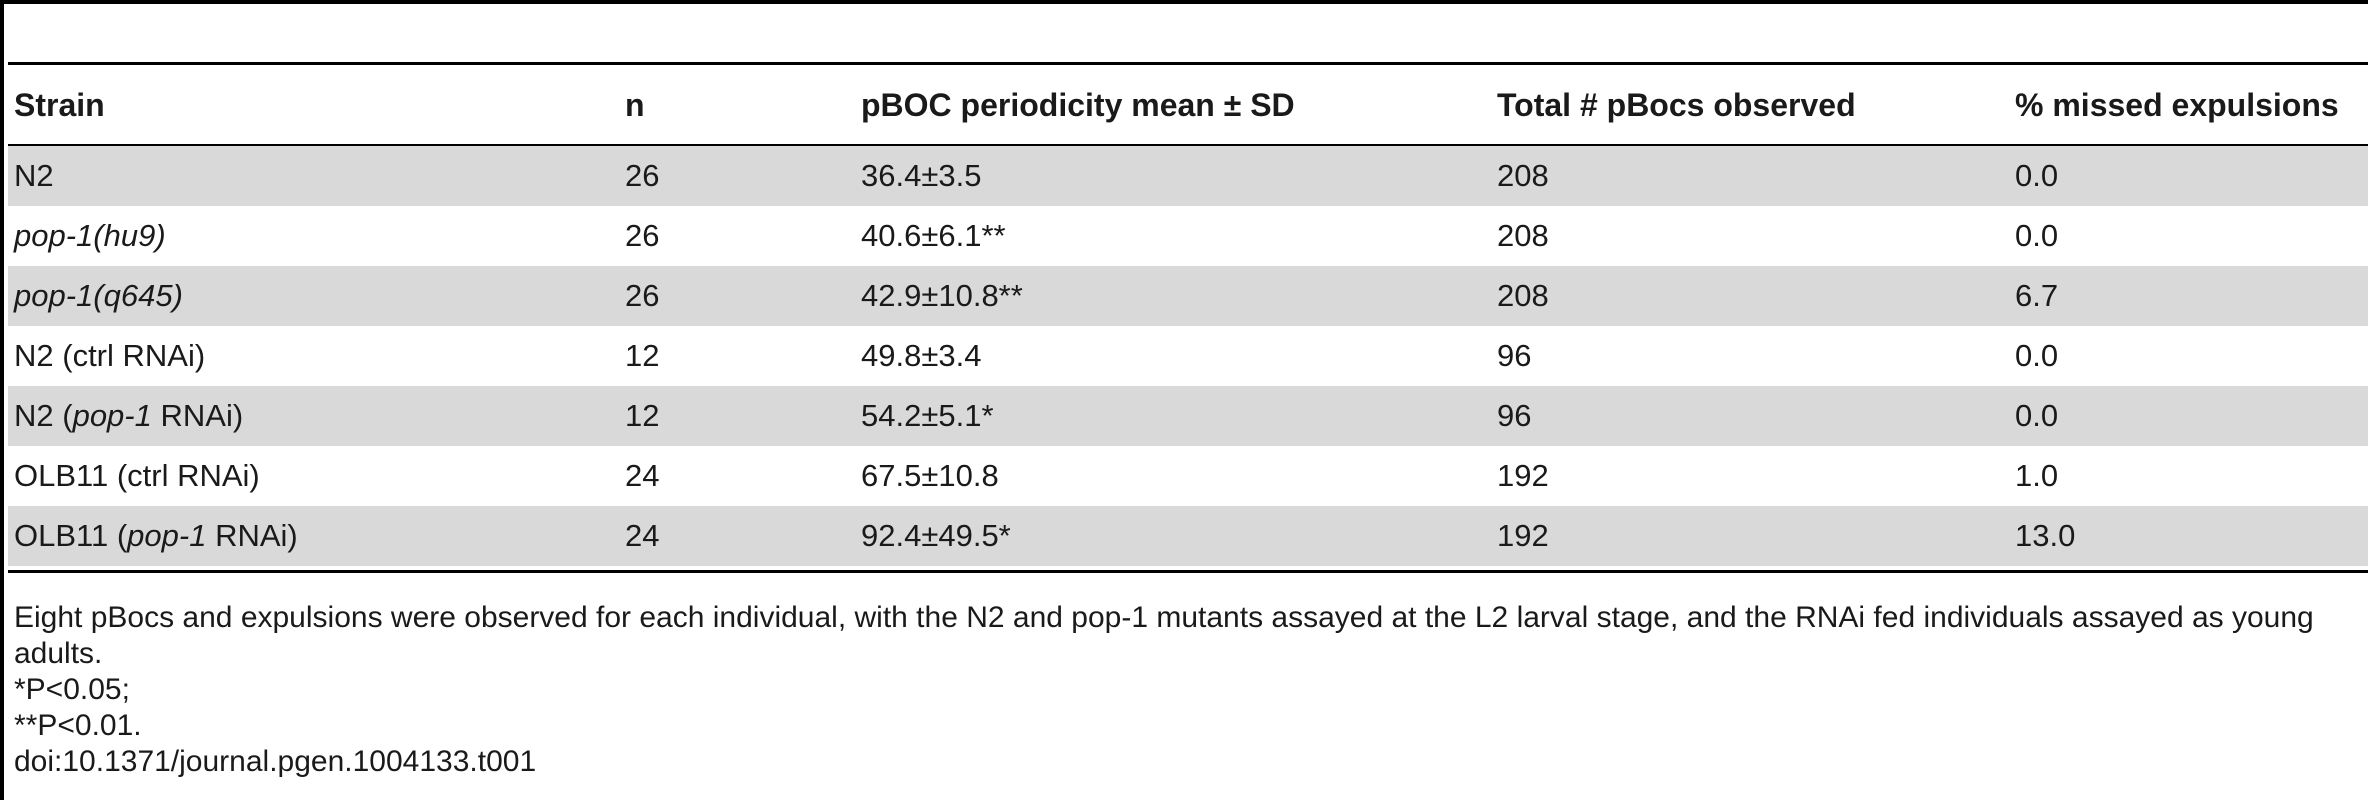 This screenshot has height=800, width=2368. I want to click on left-border, so click(2, 400).